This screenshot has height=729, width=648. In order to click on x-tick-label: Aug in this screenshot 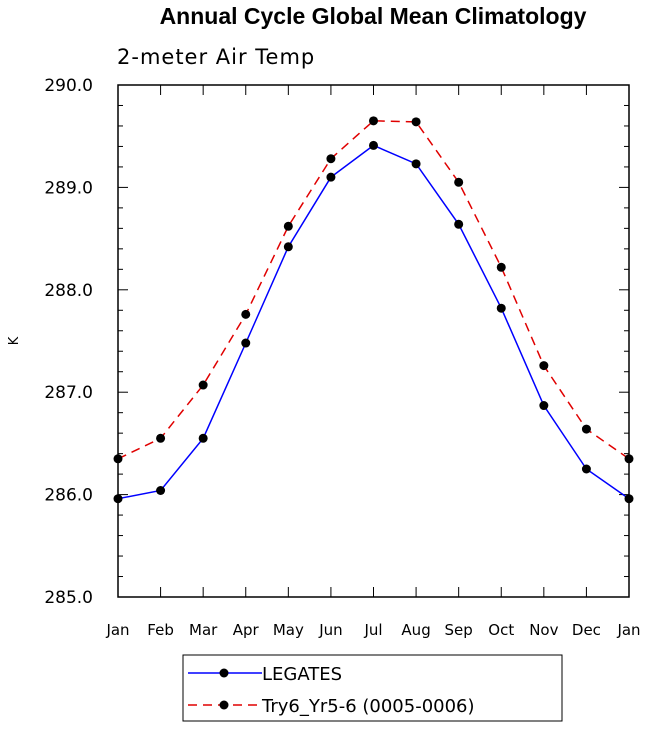, I will do `click(415, 630)`.